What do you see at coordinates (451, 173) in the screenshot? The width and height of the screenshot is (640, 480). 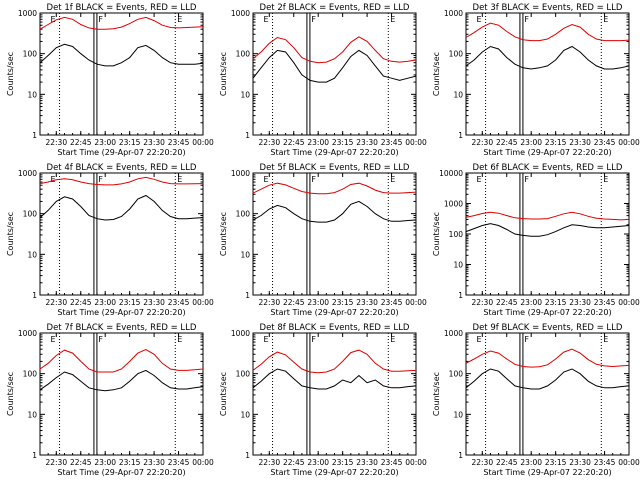 I see `y-tick-label: 10000` at bounding box center [451, 173].